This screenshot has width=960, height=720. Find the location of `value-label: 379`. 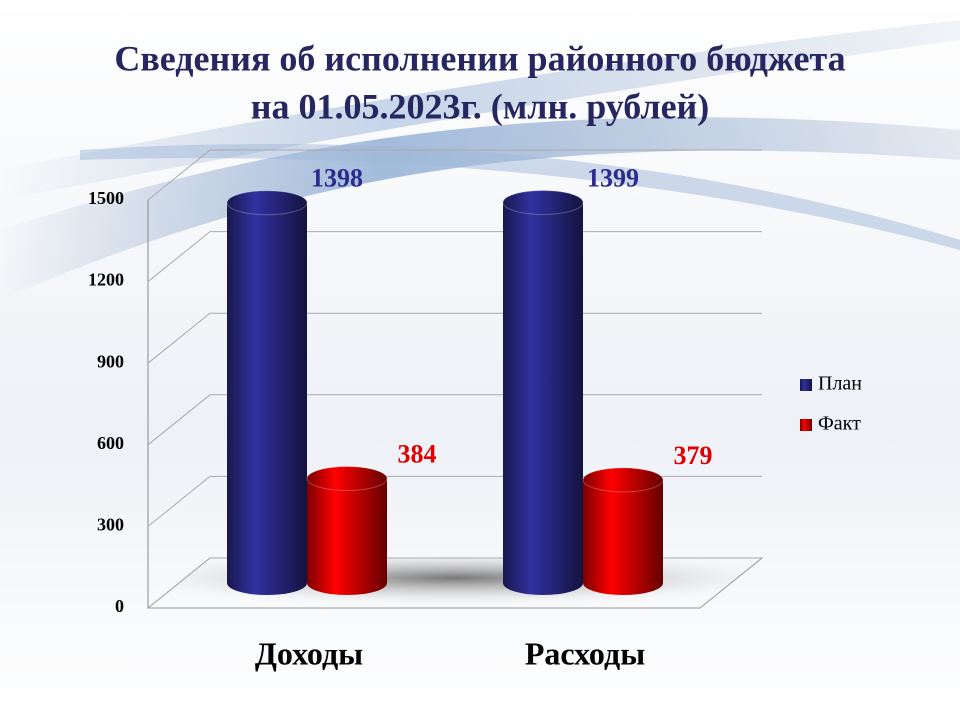

value-label: 379 is located at coordinates (693, 455).